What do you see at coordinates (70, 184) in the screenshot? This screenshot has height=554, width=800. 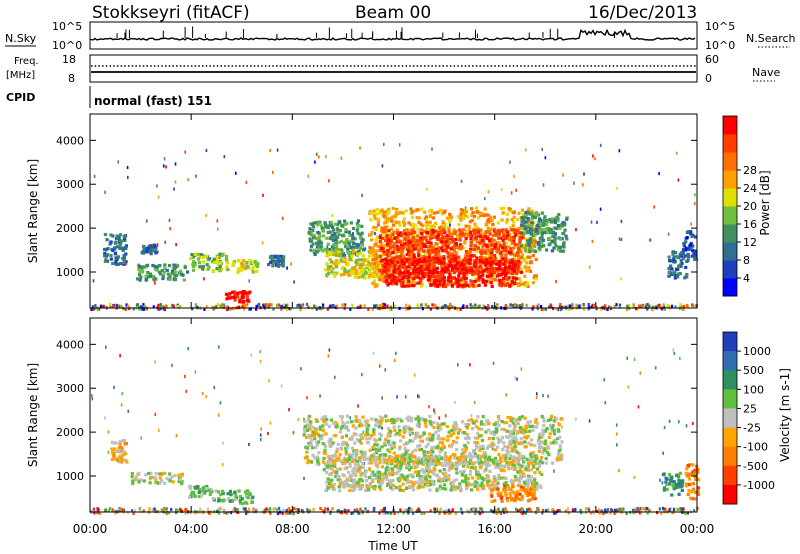 I see `y-tick-label: 3000` at bounding box center [70, 184].